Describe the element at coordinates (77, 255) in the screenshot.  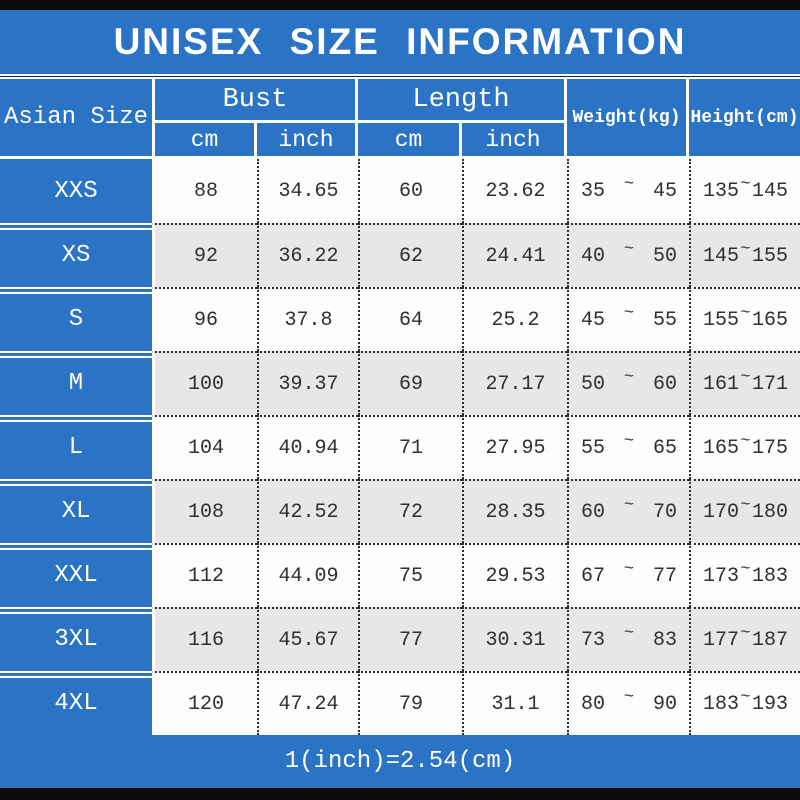
I see `size-label: XS` at that location.